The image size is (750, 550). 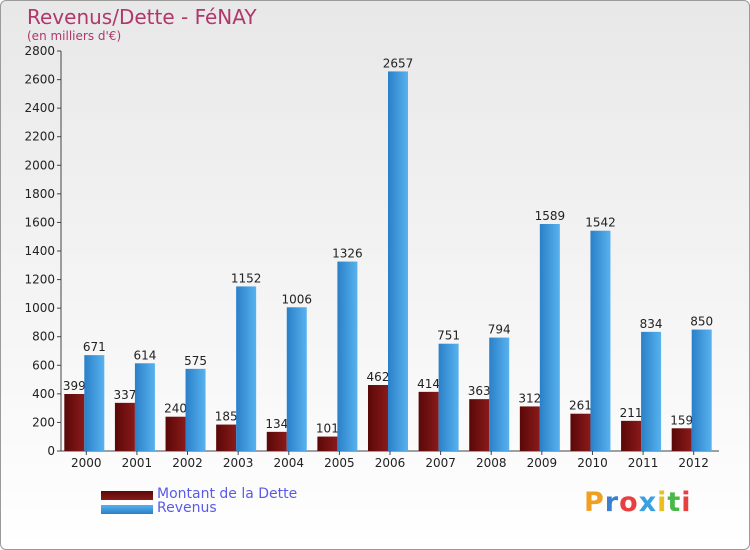 I want to click on y-tick-label: 2200, so click(x=39, y=137).